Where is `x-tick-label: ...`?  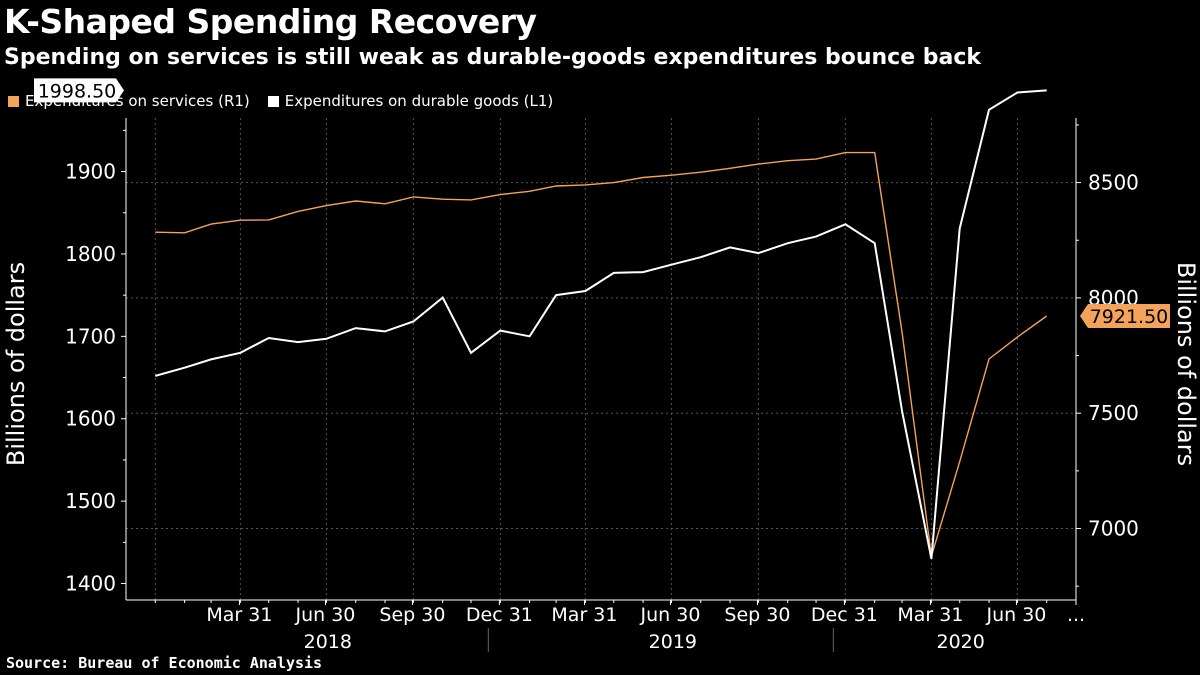
x-tick-label: ... is located at coordinates (1076, 615).